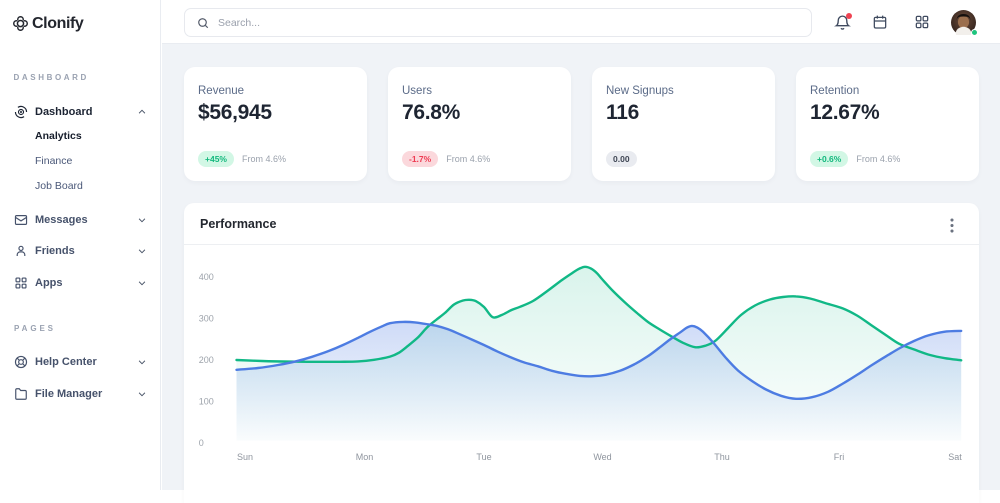 The width and height of the screenshot is (1000, 503). I want to click on svg-text: Sat, so click(955, 457).